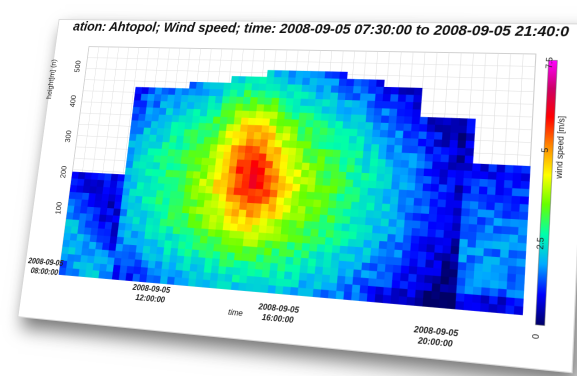 This screenshot has height=376, width=577. What do you see at coordinates (546, 192) in the screenshot?
I see `colorbar` at bounding box center [546, 192].